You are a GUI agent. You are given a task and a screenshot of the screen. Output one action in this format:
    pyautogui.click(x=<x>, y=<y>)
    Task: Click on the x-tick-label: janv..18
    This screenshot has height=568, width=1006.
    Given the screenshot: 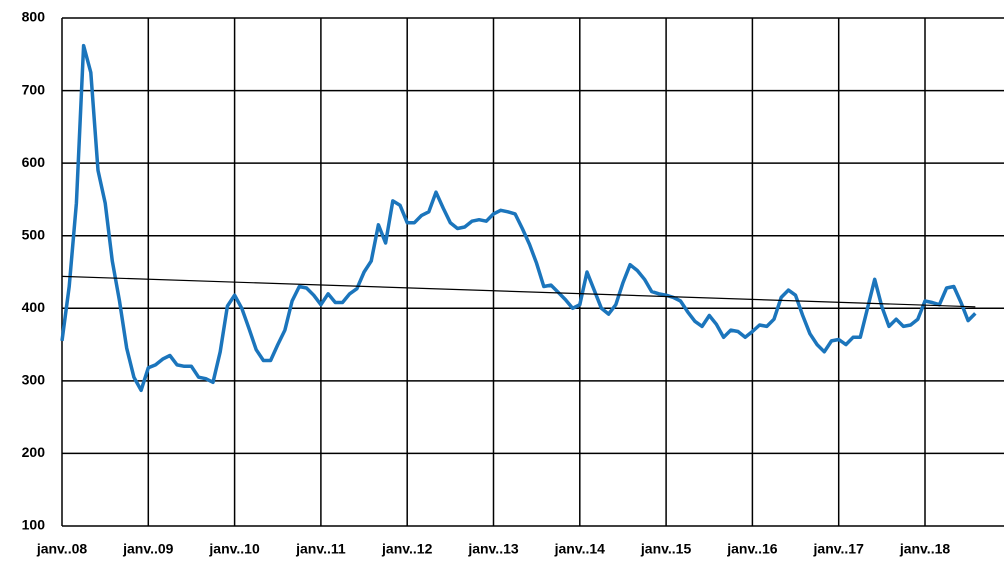 What is the action you would take?
    pyautogui.click(x=925, y=549)
    